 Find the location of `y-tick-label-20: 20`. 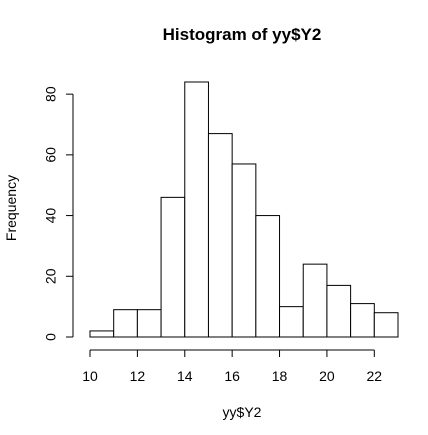

y-tick-label-20: 20 is located at coordinates (51, 276).